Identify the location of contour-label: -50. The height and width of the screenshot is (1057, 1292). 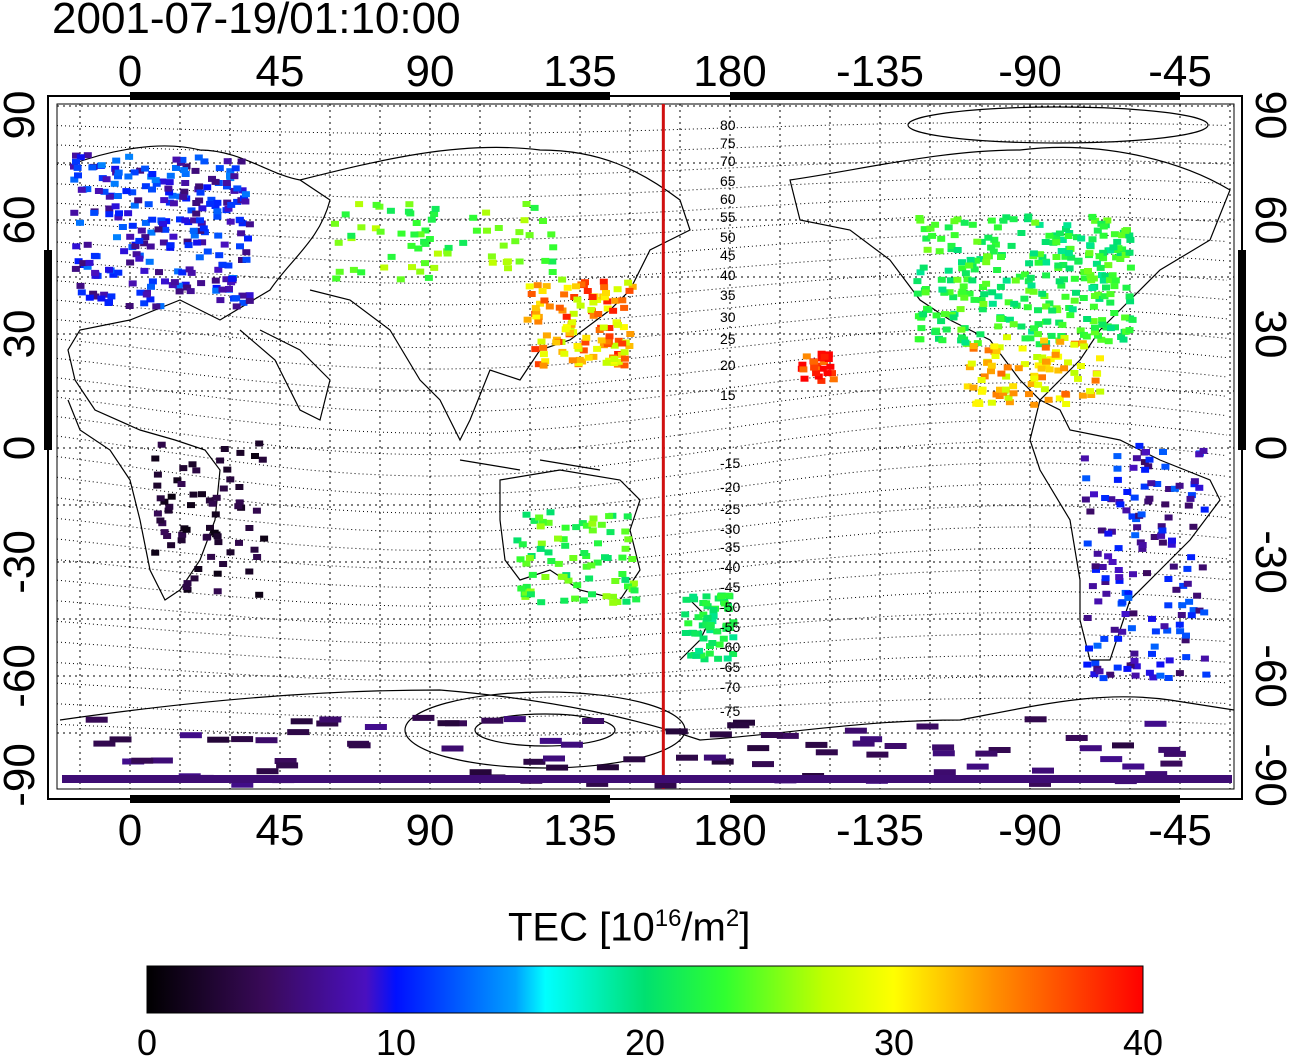
(730, 607).